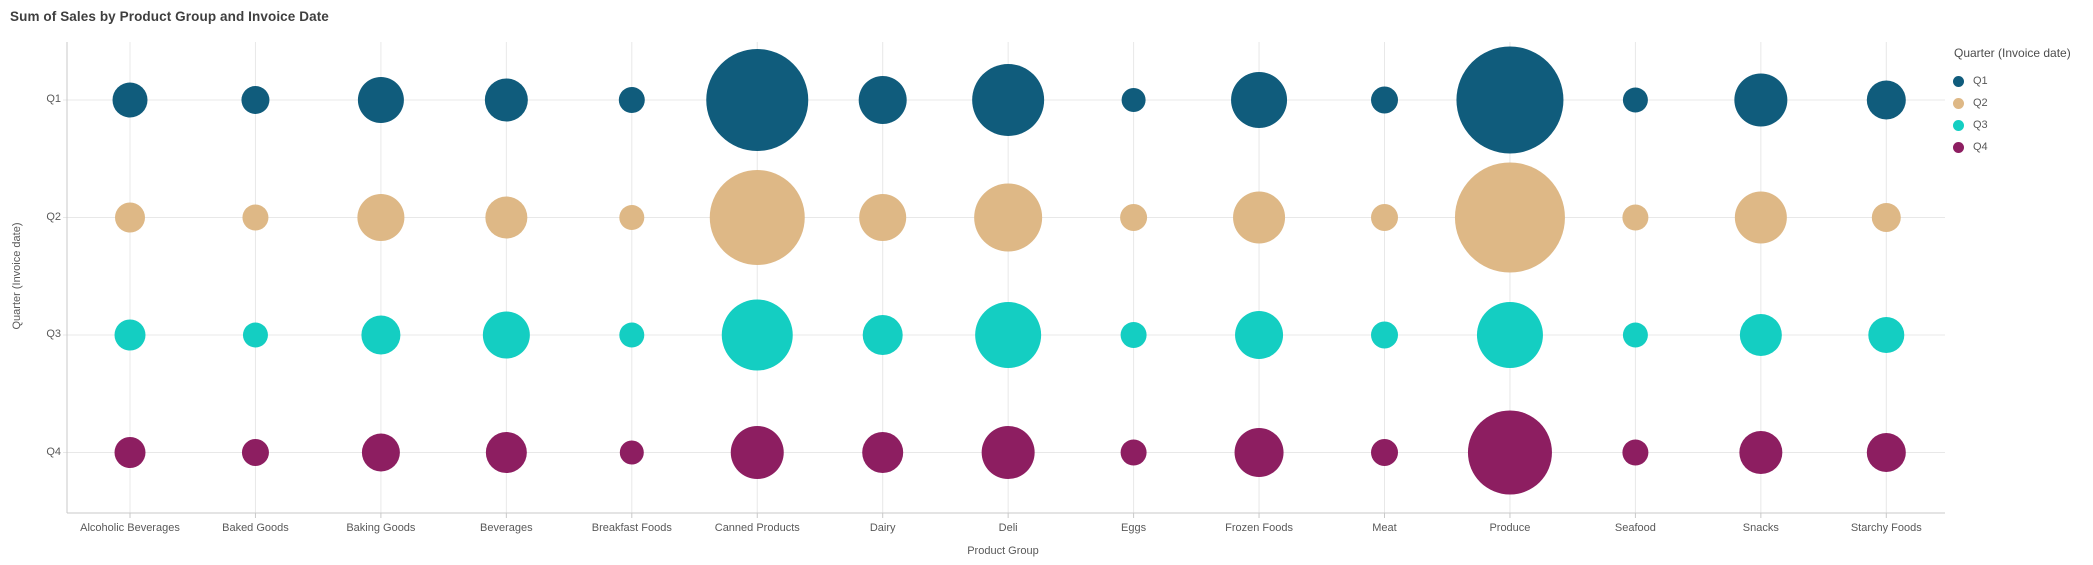 The height and width of the screenshot is (565, 2093). Describe the element at coordinates (1886, 217) in the screenshot. I see `bubble-Q2-Starchy Foods` at that location.